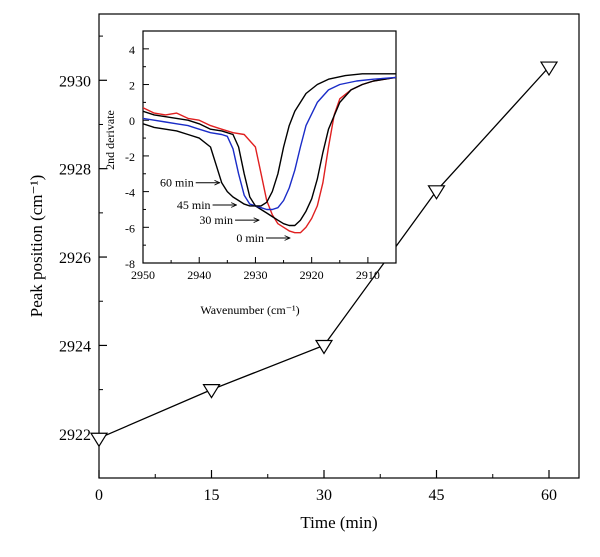  Describe the element at coordinates (130, 264) in the screenshot. I see `inset-y-tick-label: -8` at that location.